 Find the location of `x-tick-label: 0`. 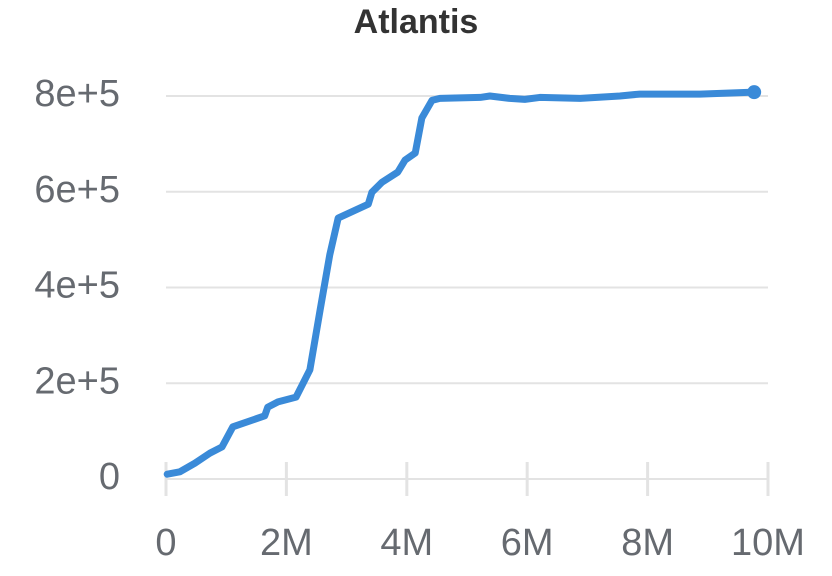

x-tick-label: 0 is located at coordinates (165, 543).